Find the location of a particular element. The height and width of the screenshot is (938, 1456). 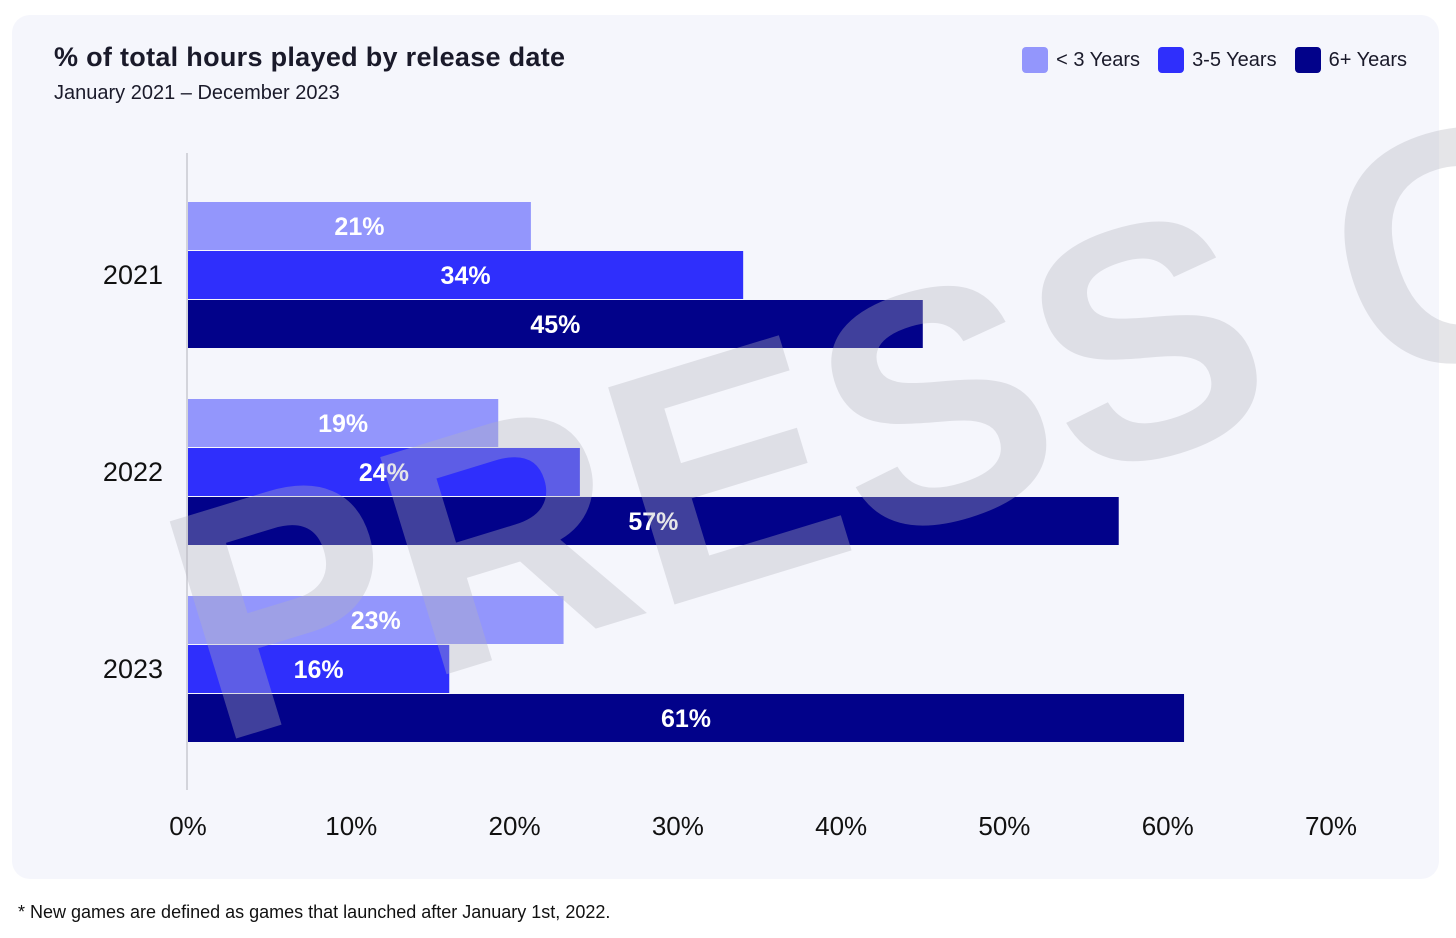

data-label-2022-series-0: 19% is located at coordinates (343, 424).